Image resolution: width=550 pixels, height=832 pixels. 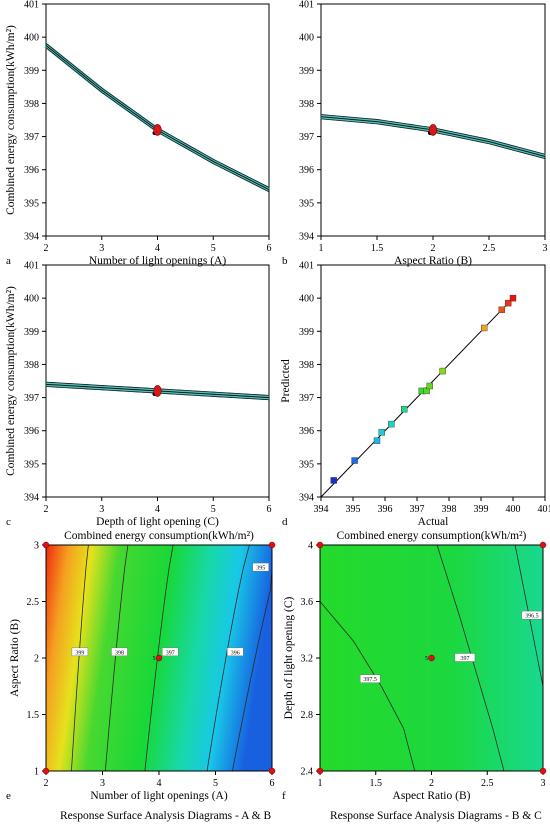 What do you see at coordinates (310, 546) in the screenshot?
I see `y-tick-label: 4` at bounding box center [310, 546].